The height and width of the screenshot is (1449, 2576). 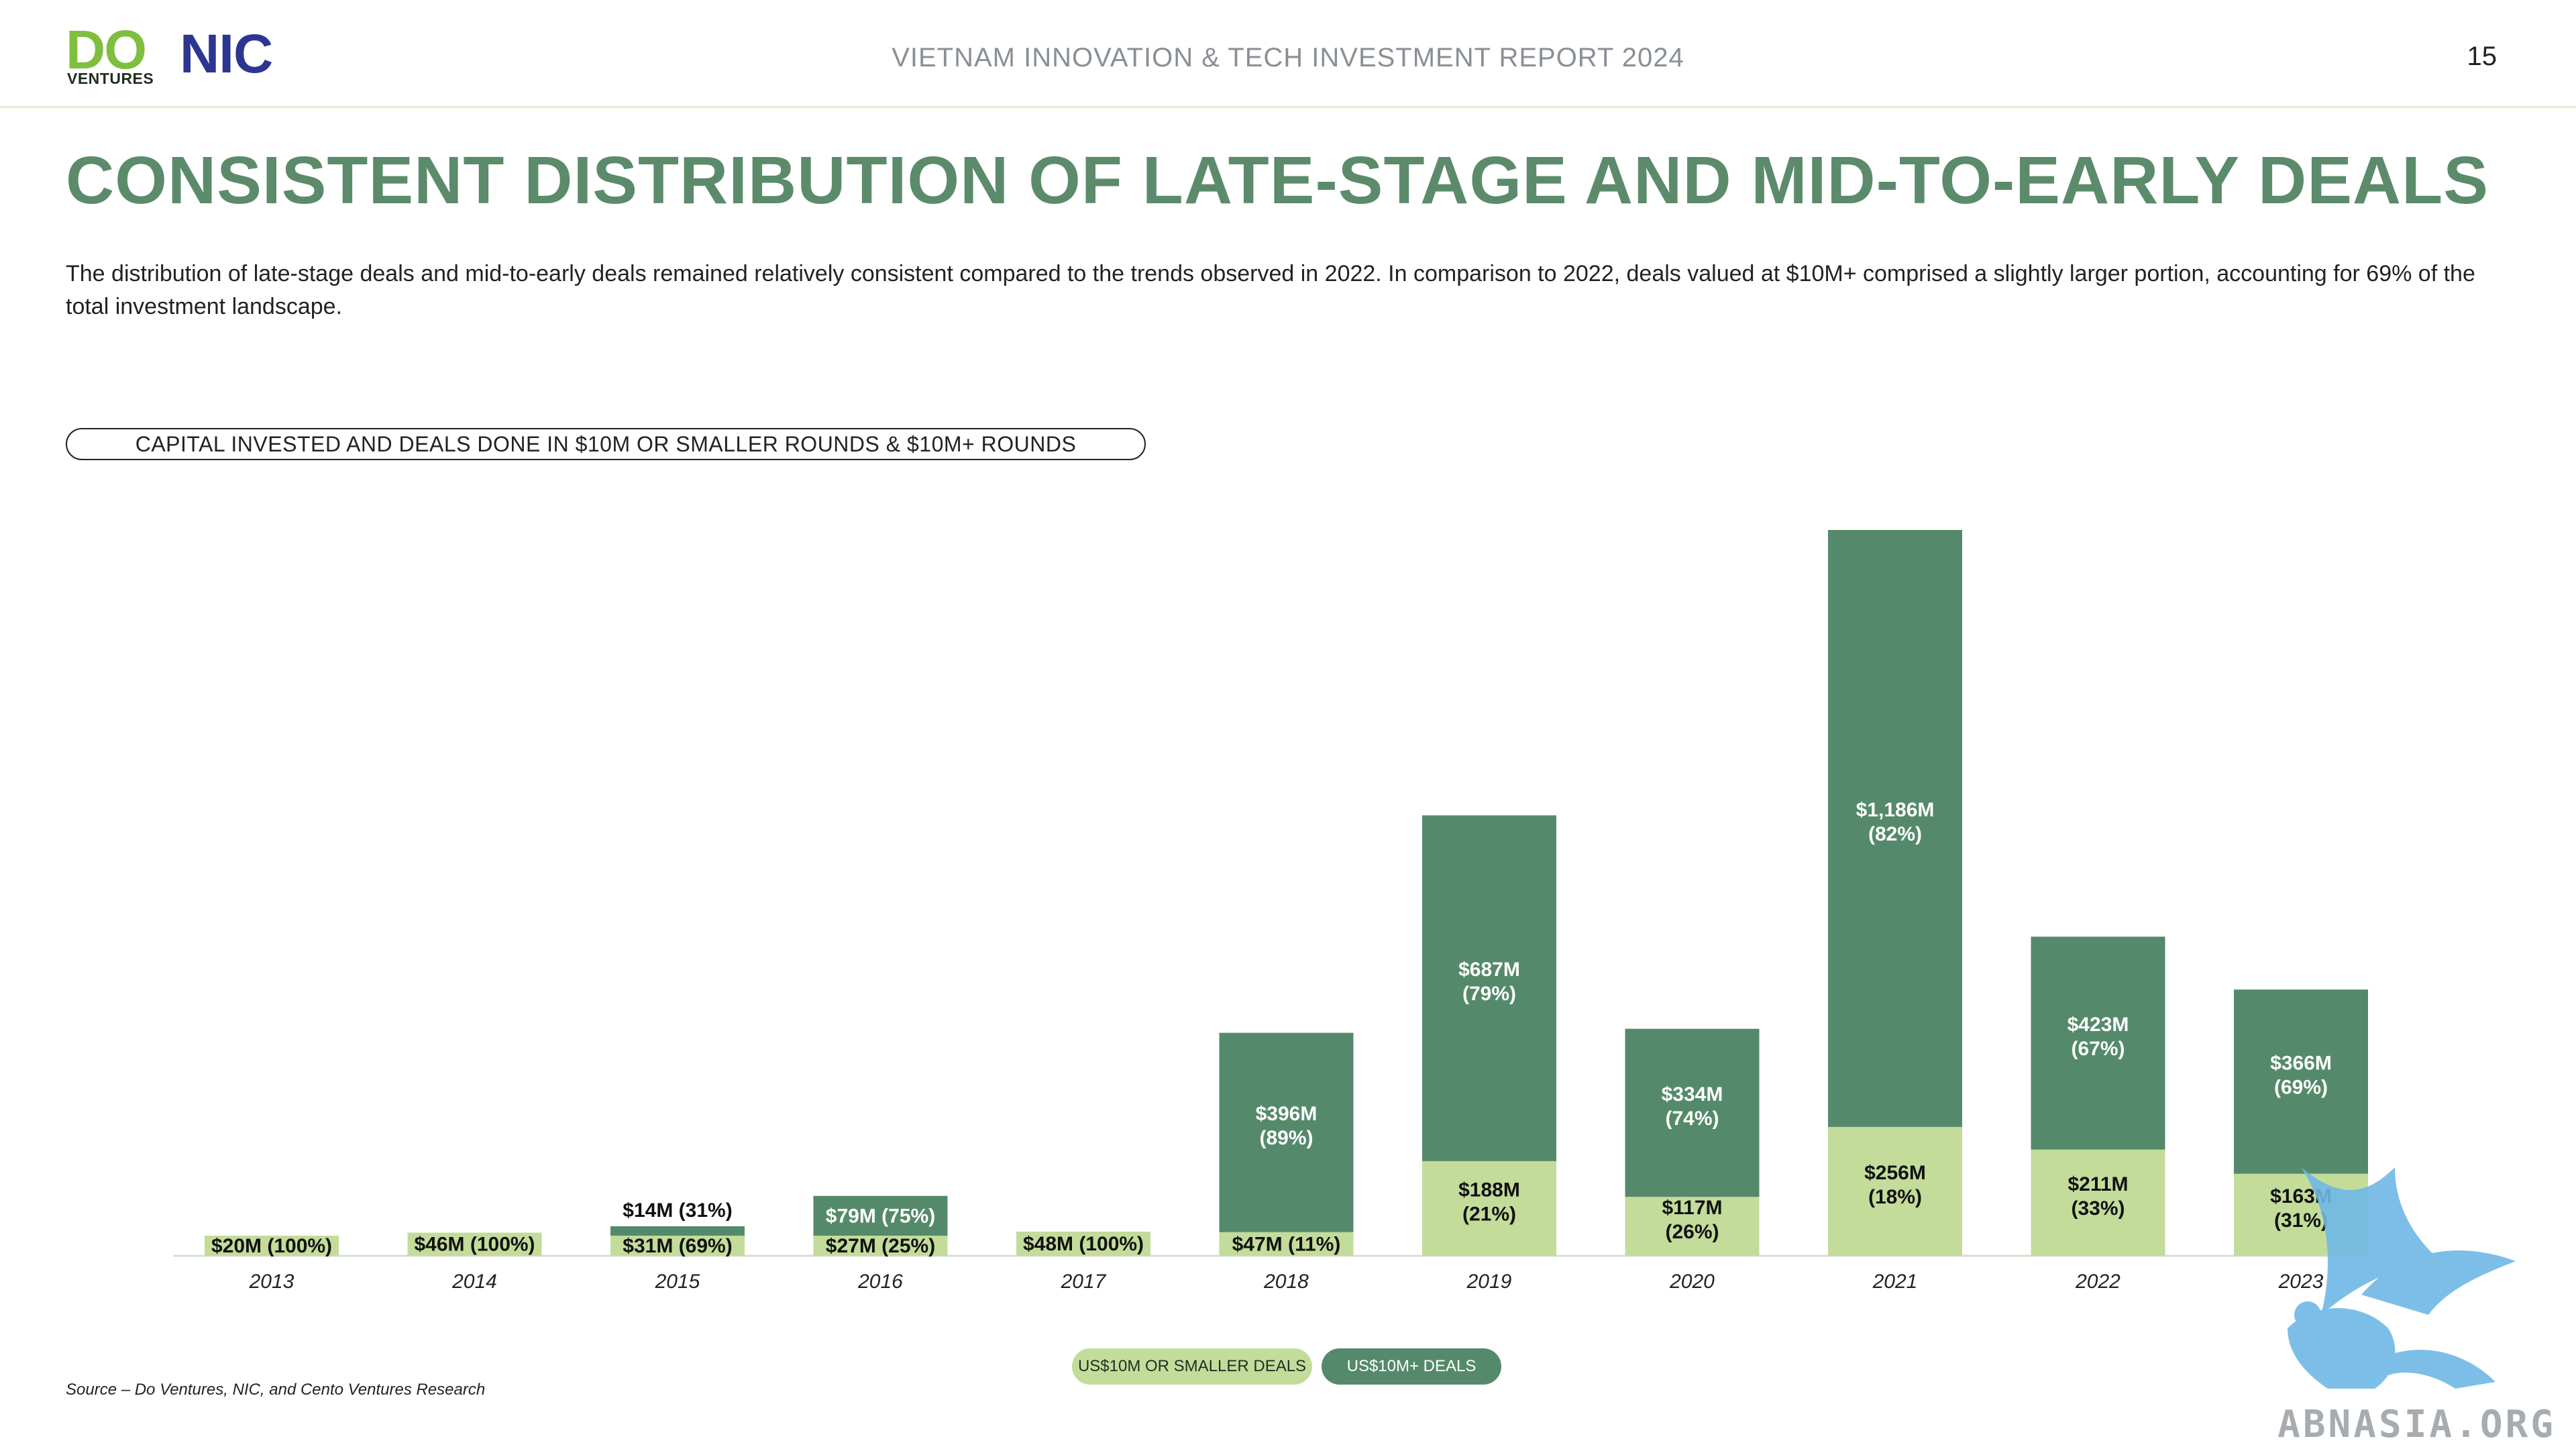 I want to click on data-label-small: $46M (100%), so click(x=474, y=1245).